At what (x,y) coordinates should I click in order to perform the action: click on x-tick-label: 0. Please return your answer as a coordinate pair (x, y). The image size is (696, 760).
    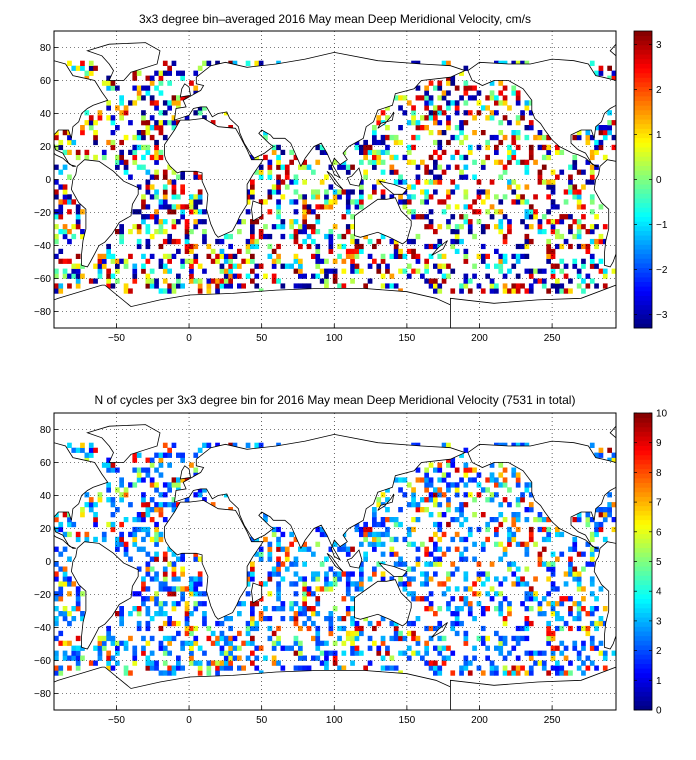
    Looking at the image, I should click on (189, 720).